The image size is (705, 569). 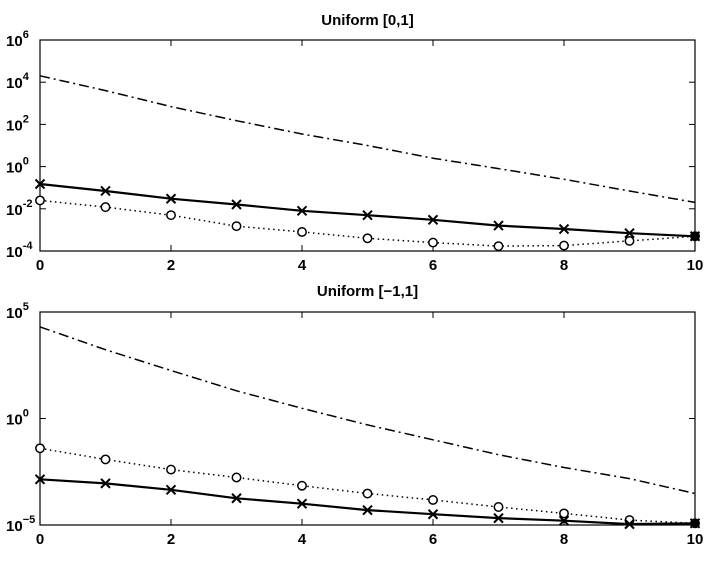 I want to click on y-tick-label: 10⁻⁵, so click(x=20, y=524).